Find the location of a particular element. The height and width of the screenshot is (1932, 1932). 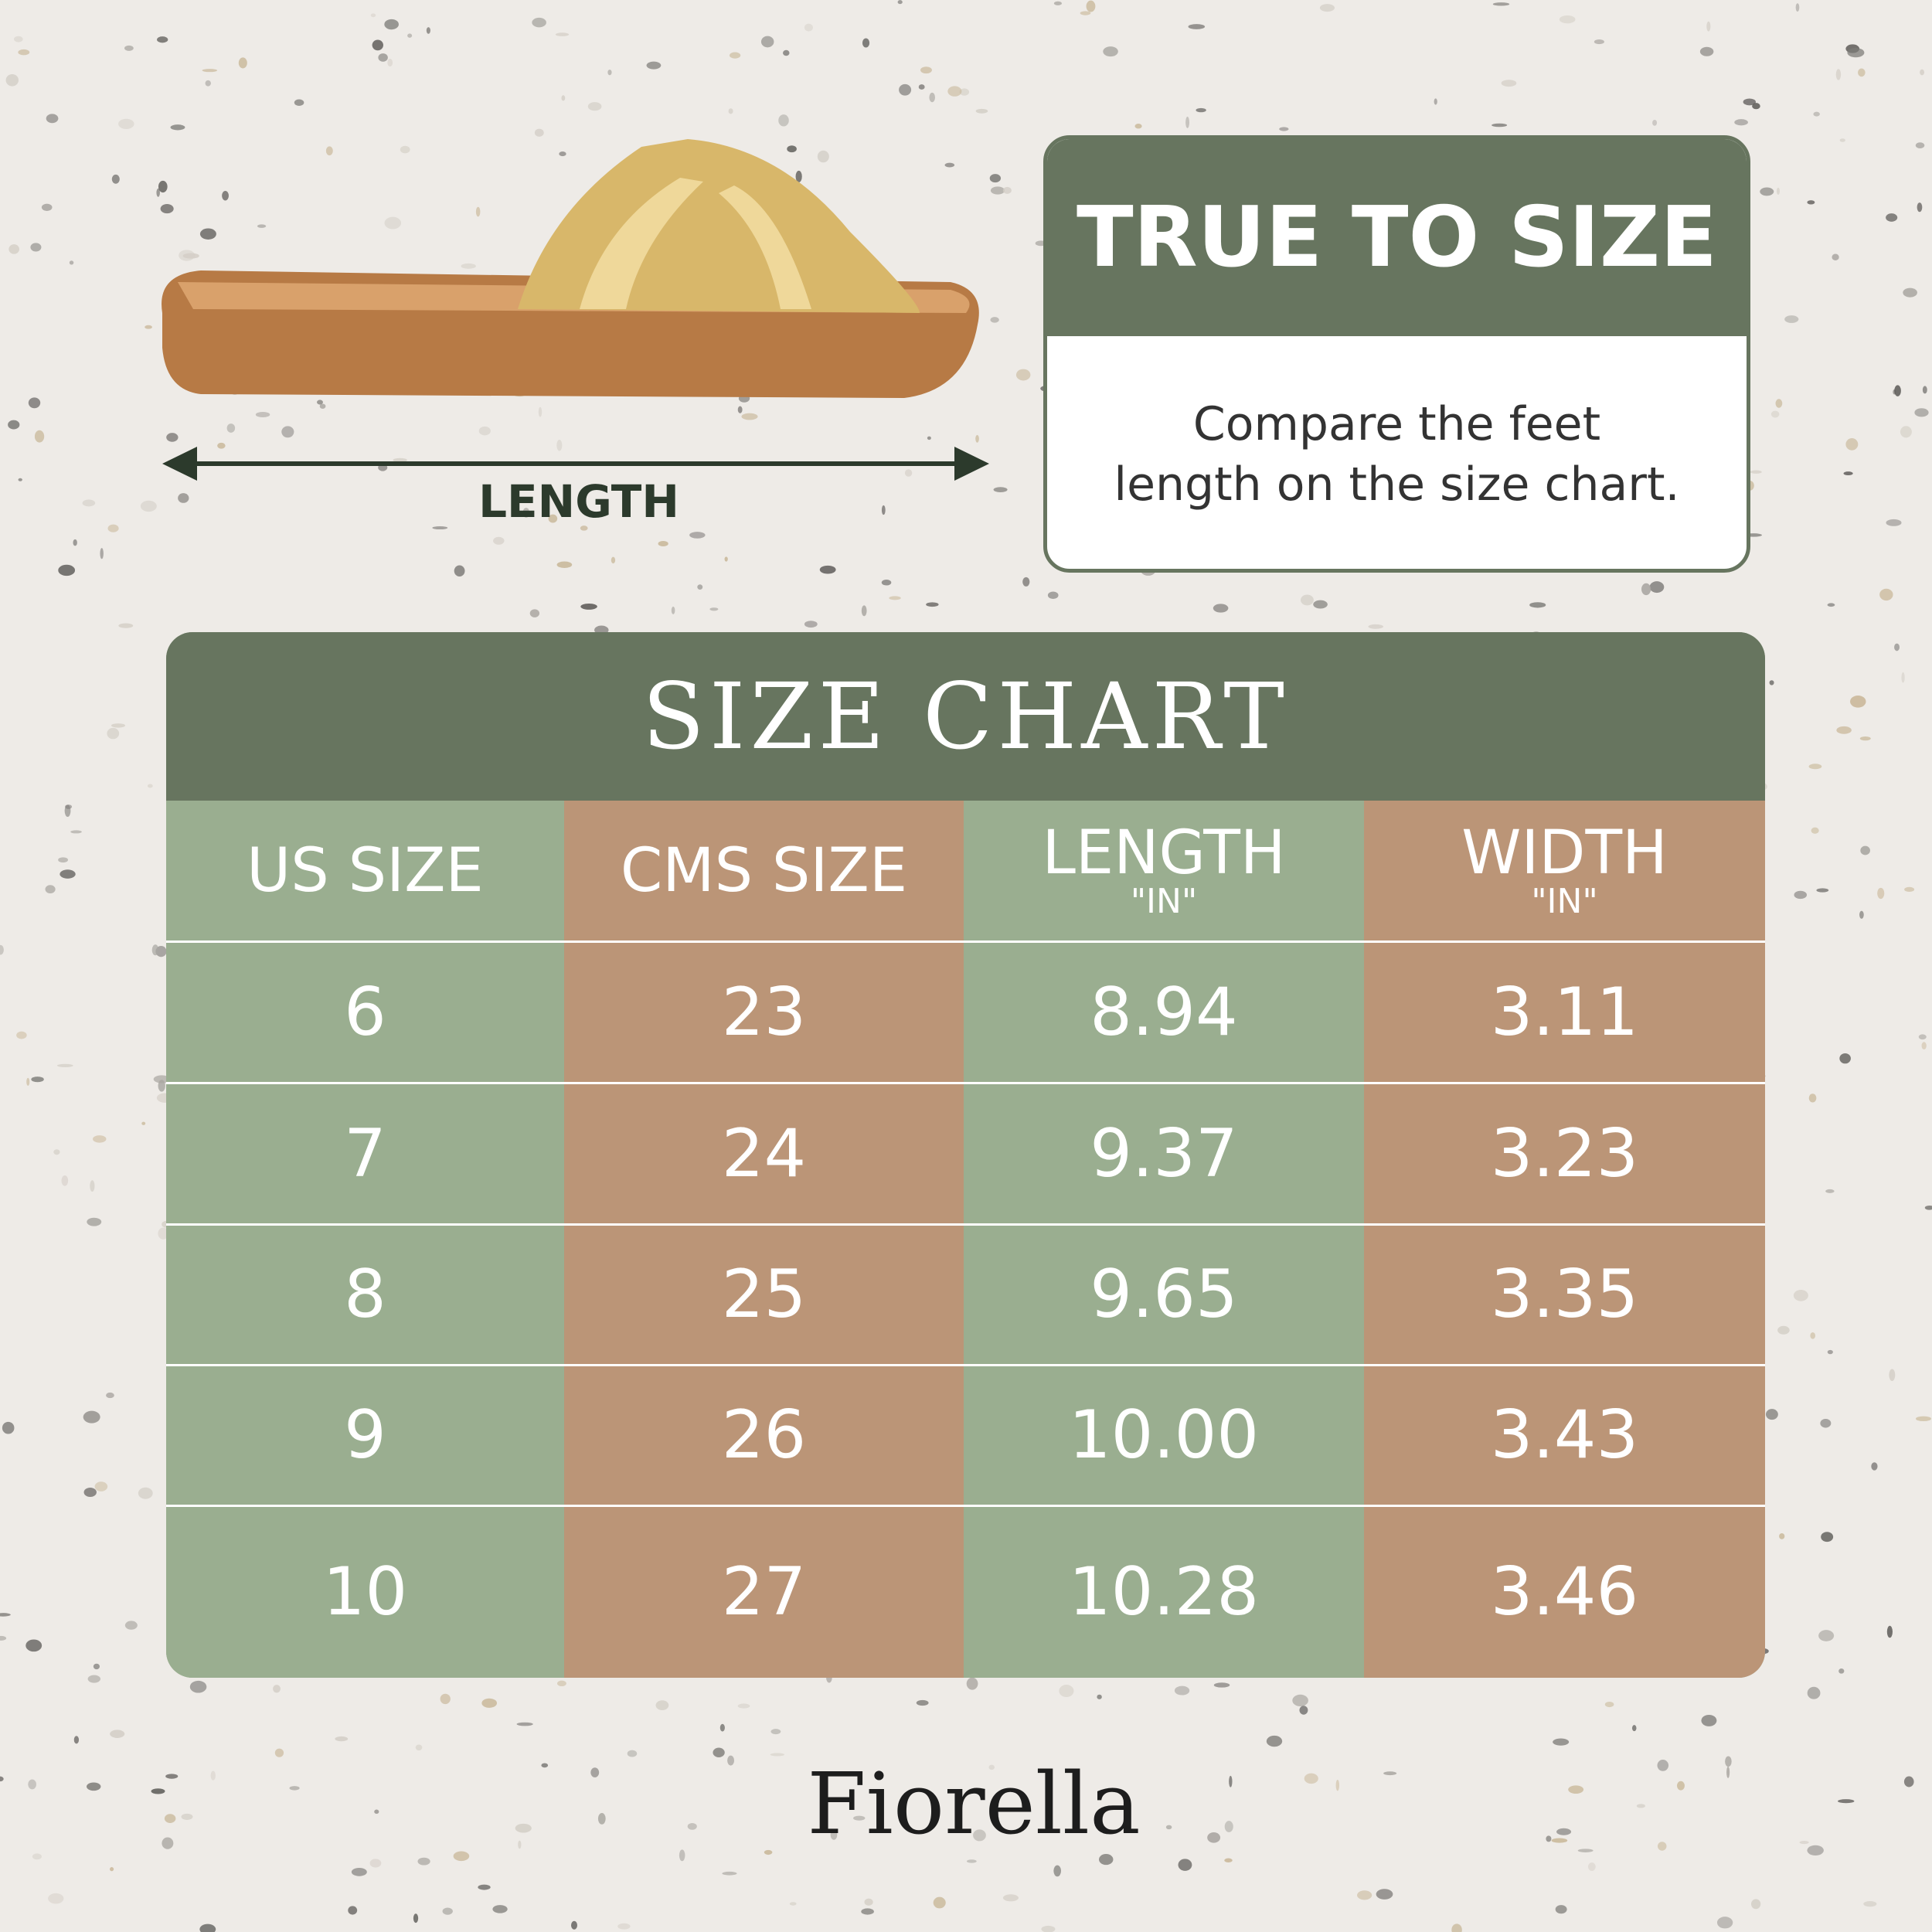

table-cell: 3.46 is located at coordinates (1565, 1592).